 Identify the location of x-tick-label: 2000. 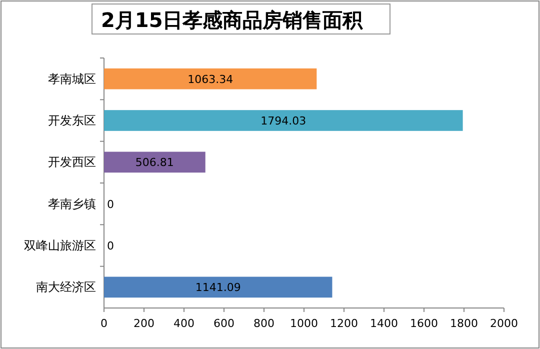
(504, 323).